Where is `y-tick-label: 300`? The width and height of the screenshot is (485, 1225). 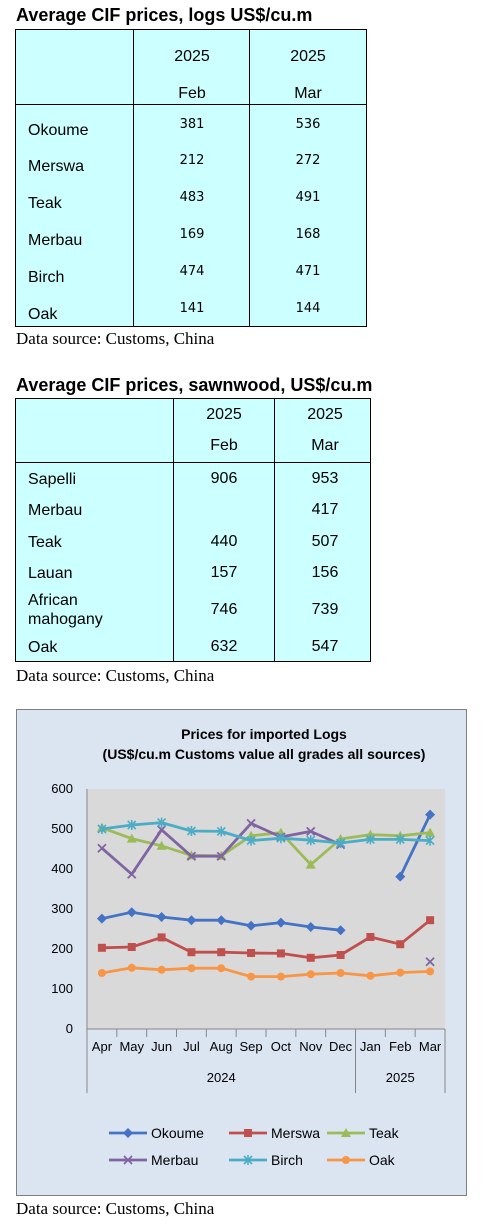 y-tick-label: 300 is located at coordinates (62, 908).